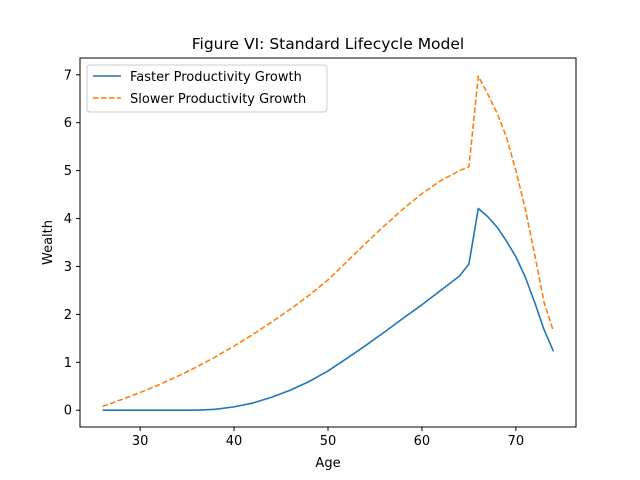  Describe the element at coordinates (328, 441) in the screenshot. I see `x-tick-label: 50` at that location.